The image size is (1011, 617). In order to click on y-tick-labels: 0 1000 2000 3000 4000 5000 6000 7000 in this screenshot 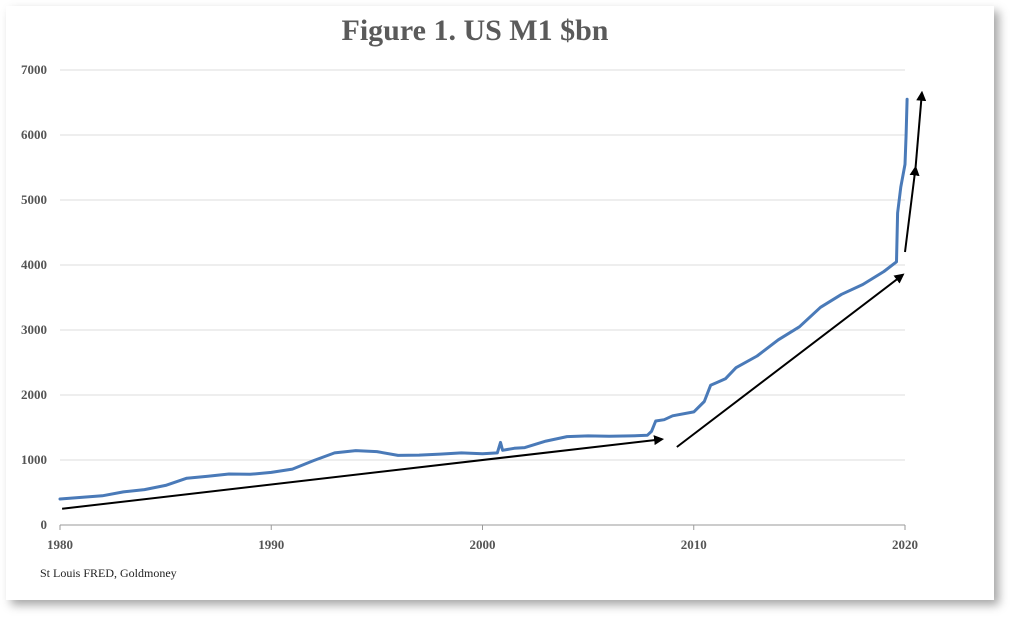, I will do `click(34, 297)`.